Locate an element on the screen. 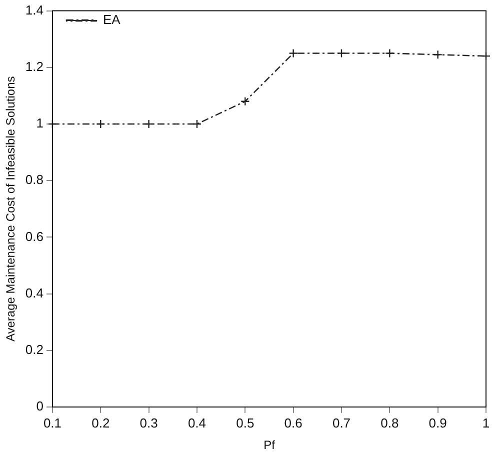 This screenshot has height=457, width=498. y-tick-label: 1.2 is located at coordinates (34, 66).